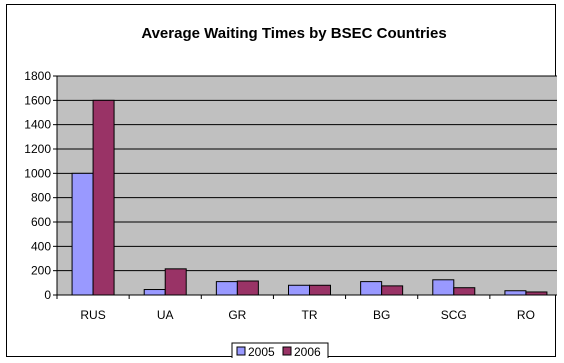 This screenshot has width=564, height=363. Describe the element at coordinates (293, 33) in the screenshot. I see `chart-title: Average Waiting Times by BSEC Countries` at that location.